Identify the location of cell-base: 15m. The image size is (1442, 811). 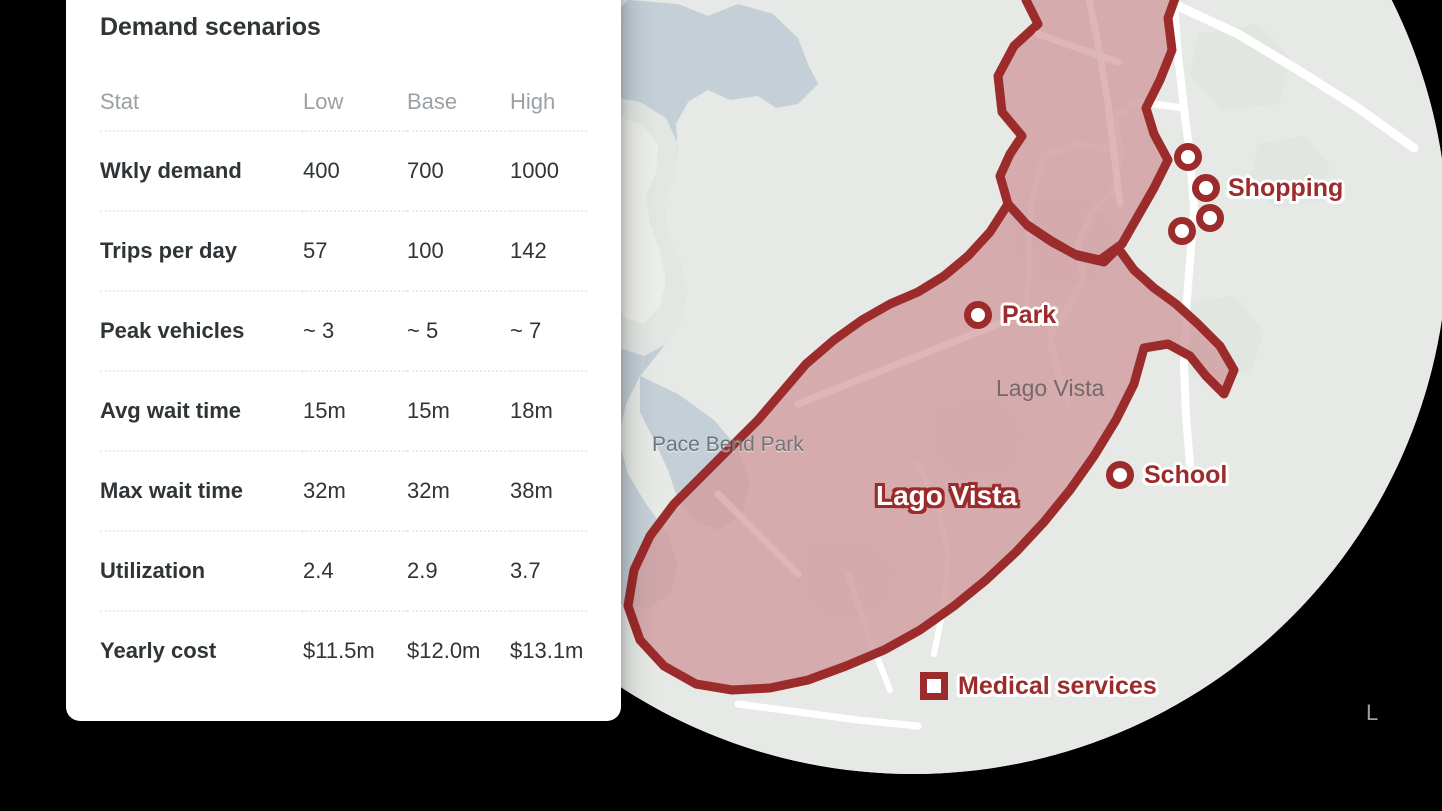
(458, 410).